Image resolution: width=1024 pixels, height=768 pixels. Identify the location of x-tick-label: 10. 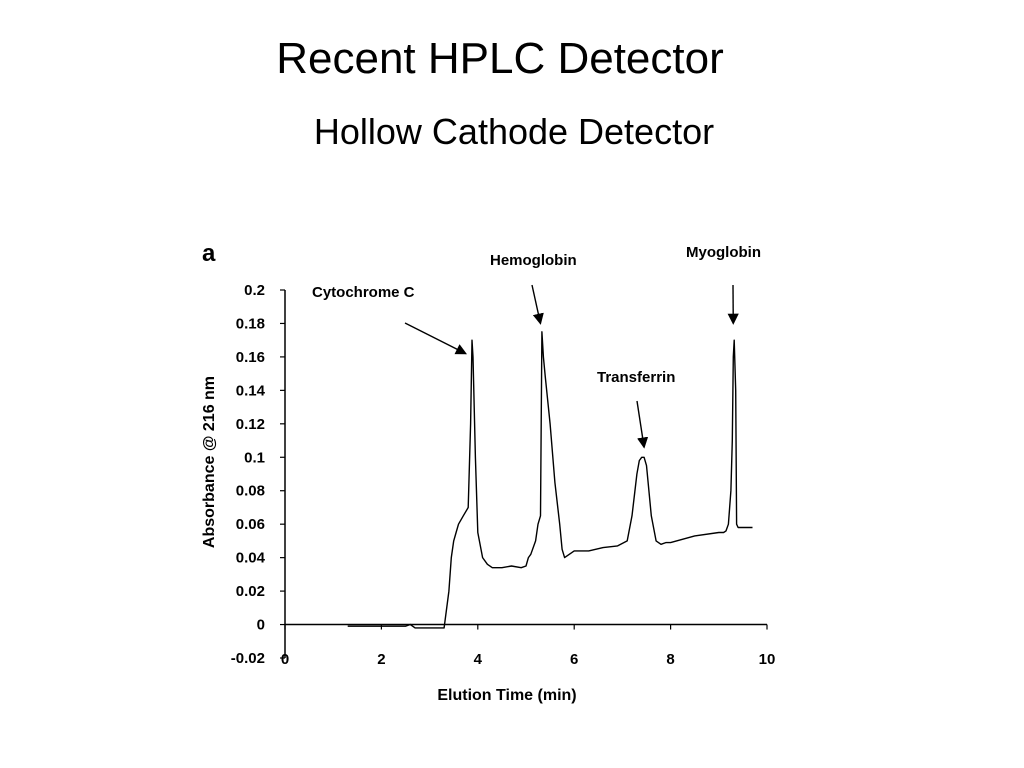
(767, 659).